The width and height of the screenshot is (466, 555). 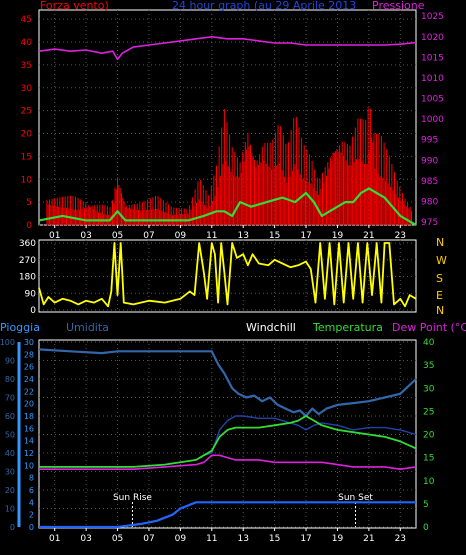 I want to click on humidity-tick: 60, so click(x=10, y=416).